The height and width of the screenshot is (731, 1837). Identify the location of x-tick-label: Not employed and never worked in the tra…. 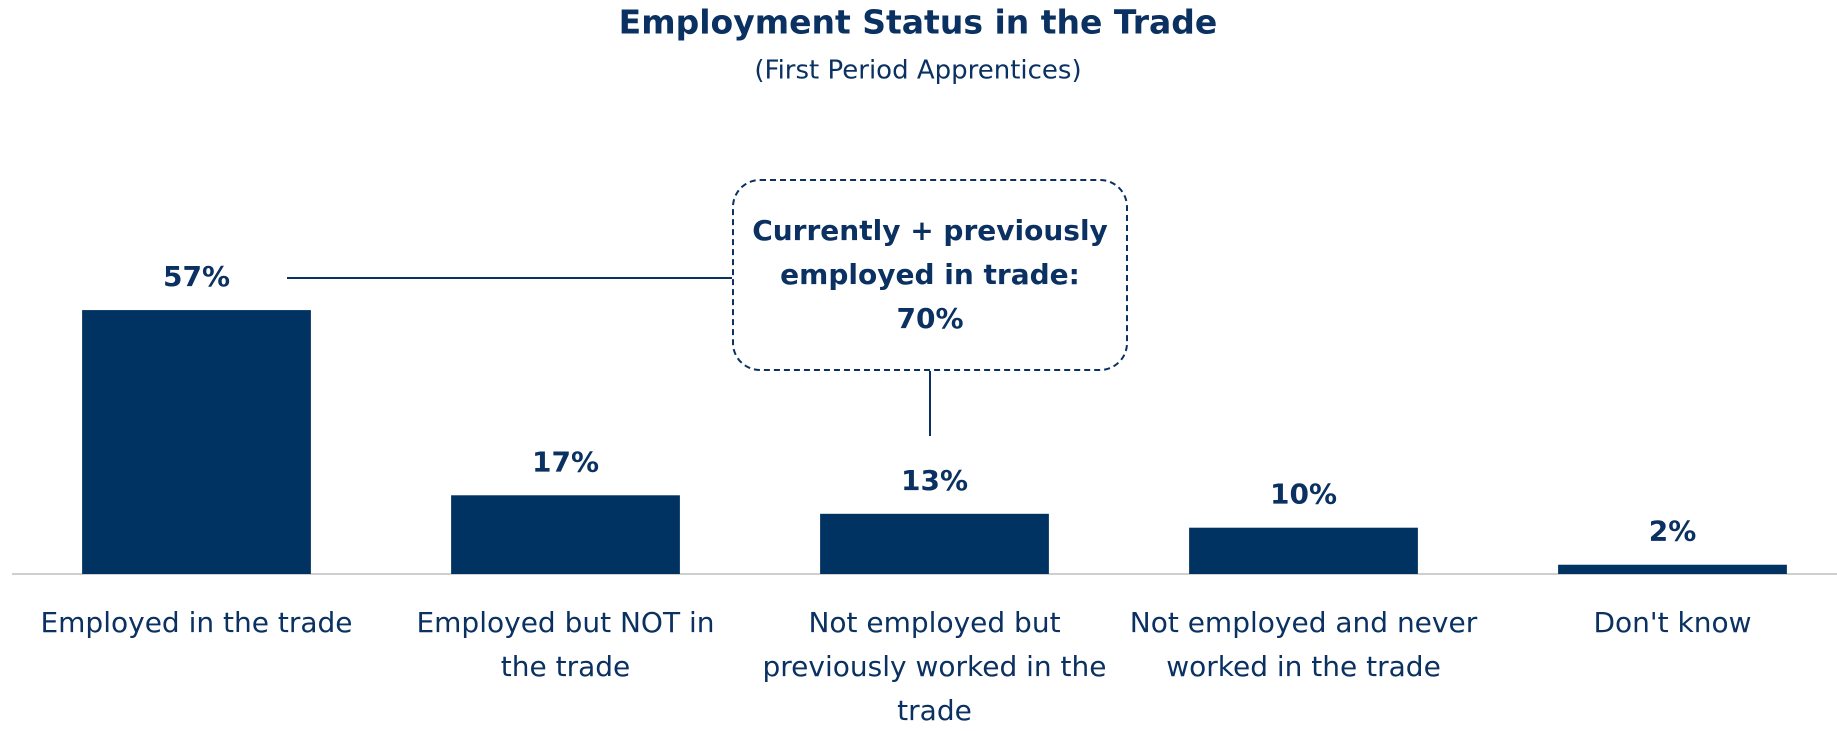
(1303, 644).